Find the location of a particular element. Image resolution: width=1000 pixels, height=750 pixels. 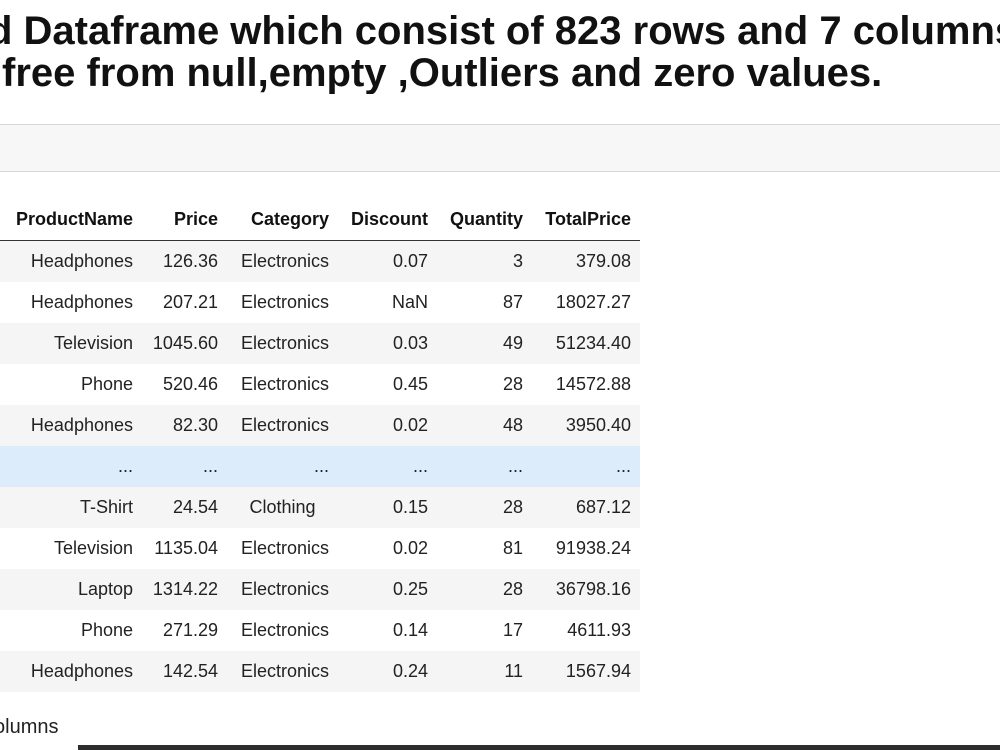

table-cell: NaN is located at coordinates (387, 302).